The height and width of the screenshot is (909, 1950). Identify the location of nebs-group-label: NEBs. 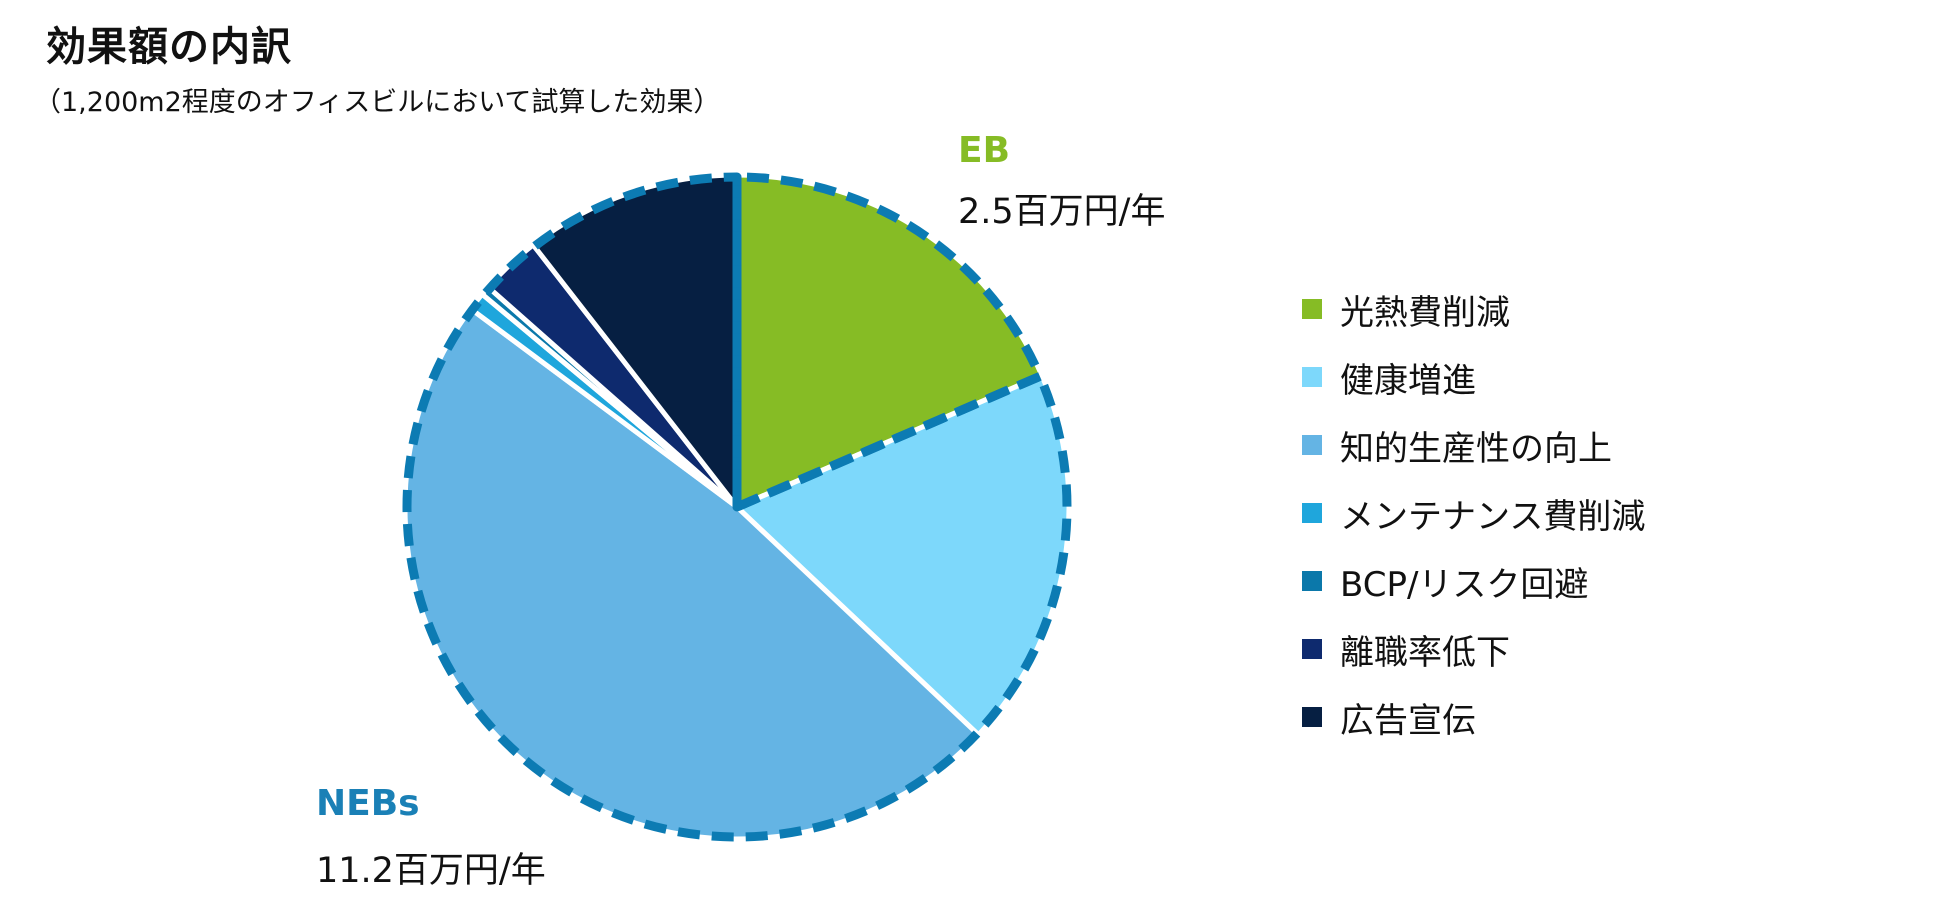
(368, 803).